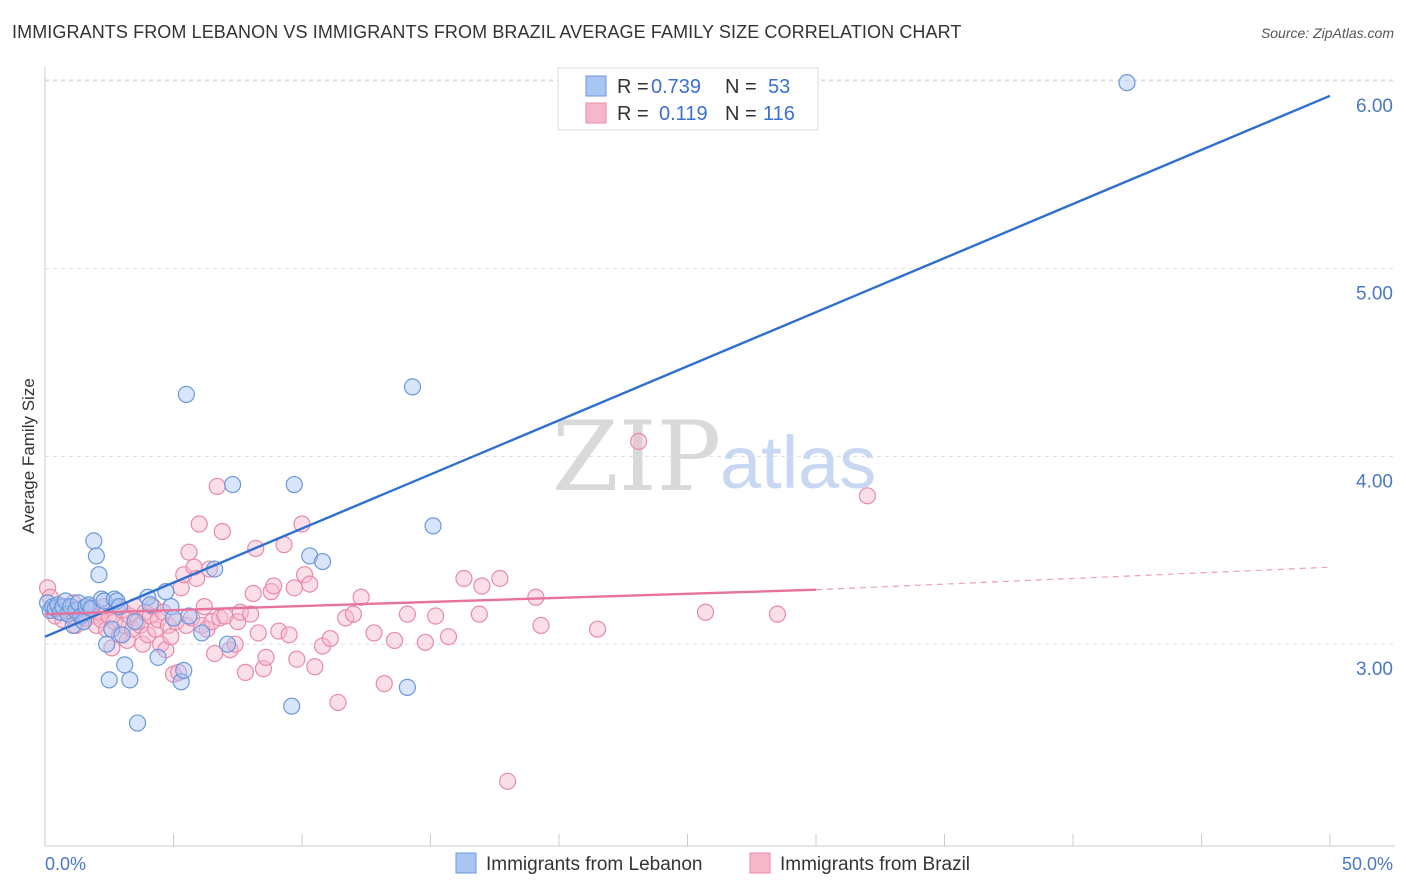 This screenshot has height=892, width=1406. I want to click on source-credit: Source: ZipAtlas.com, so click(1327, 33).